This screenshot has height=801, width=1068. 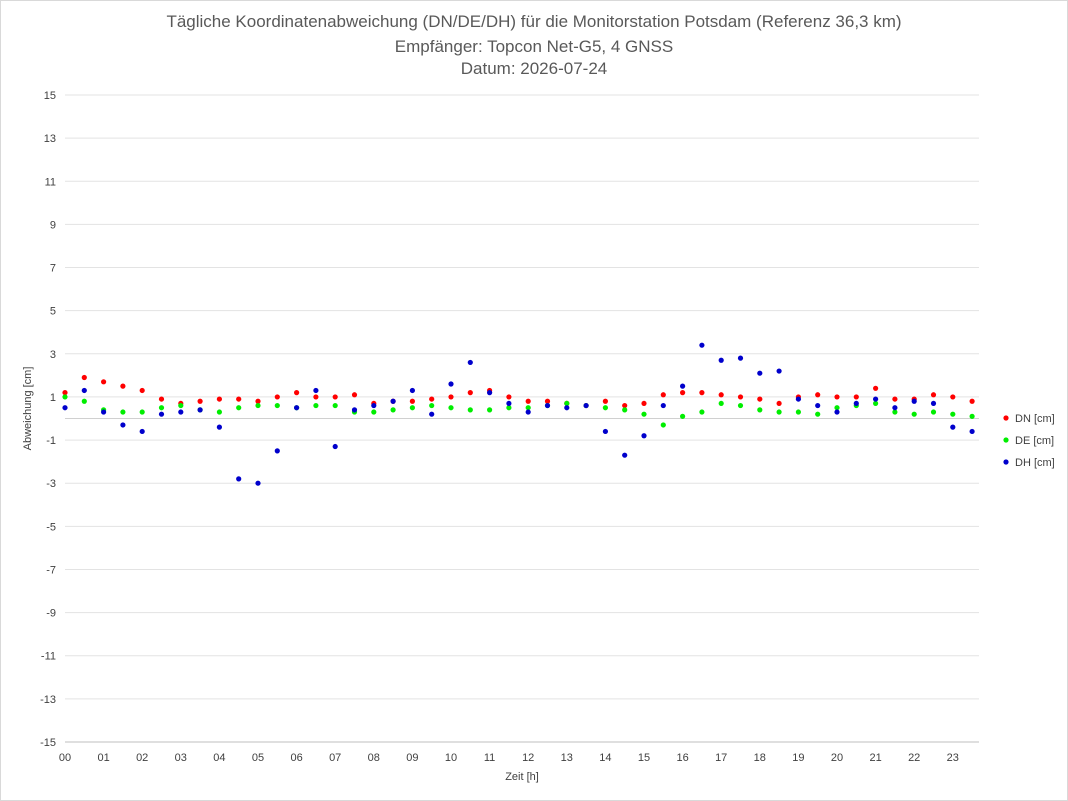 I want to click on x-tick-label: 05, so click(x=258, y=758).